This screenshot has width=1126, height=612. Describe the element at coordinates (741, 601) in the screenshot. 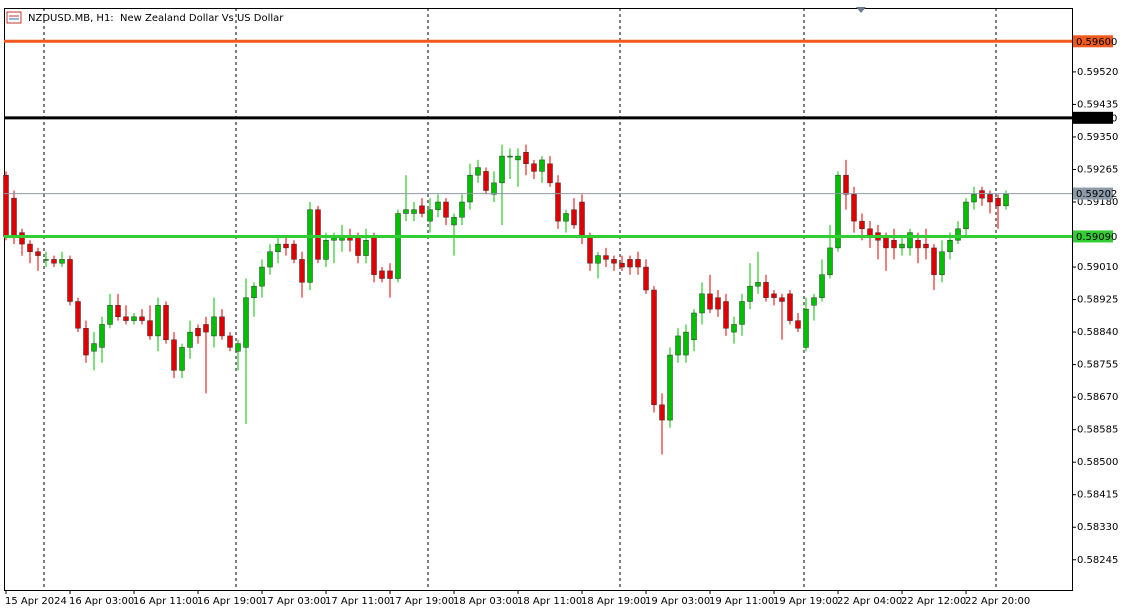

I see `x-tick-label: 19 Apr 11:00` at that location.